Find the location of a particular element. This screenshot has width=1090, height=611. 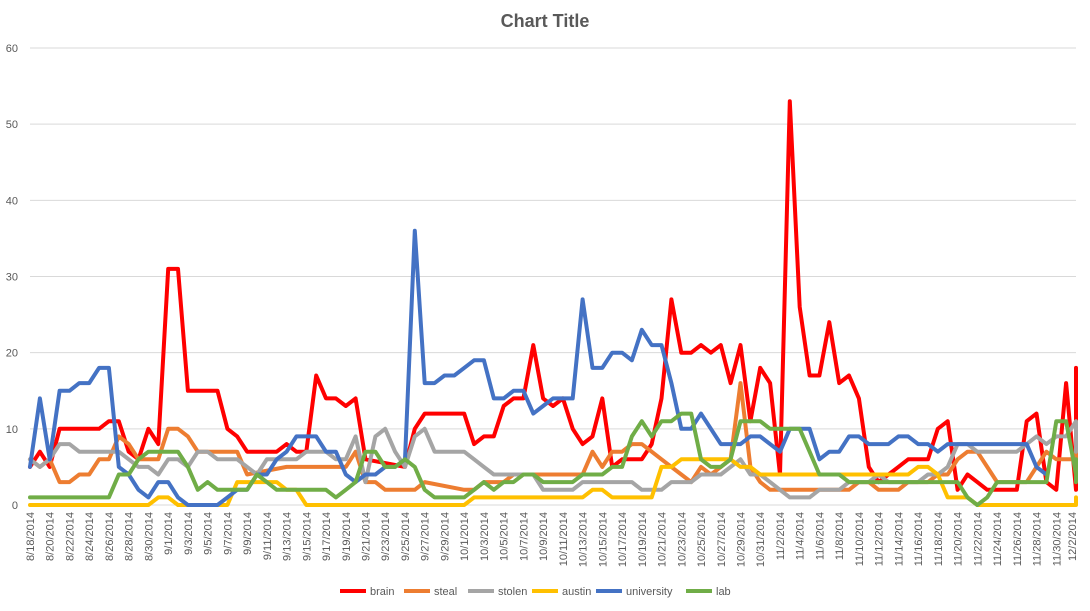

series-austin is located at coordinates (553, 482).